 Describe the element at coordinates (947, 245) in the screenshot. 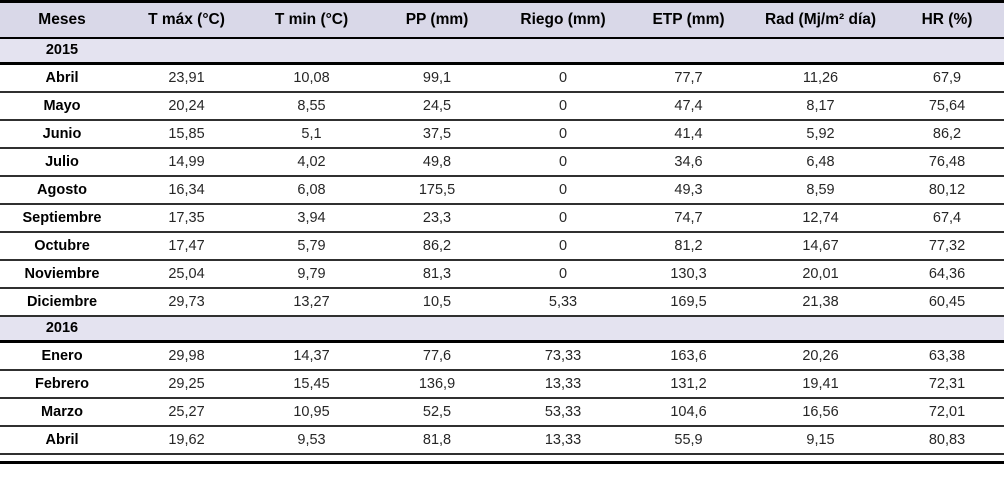

I see `cell-hr: 77,32` at that location.